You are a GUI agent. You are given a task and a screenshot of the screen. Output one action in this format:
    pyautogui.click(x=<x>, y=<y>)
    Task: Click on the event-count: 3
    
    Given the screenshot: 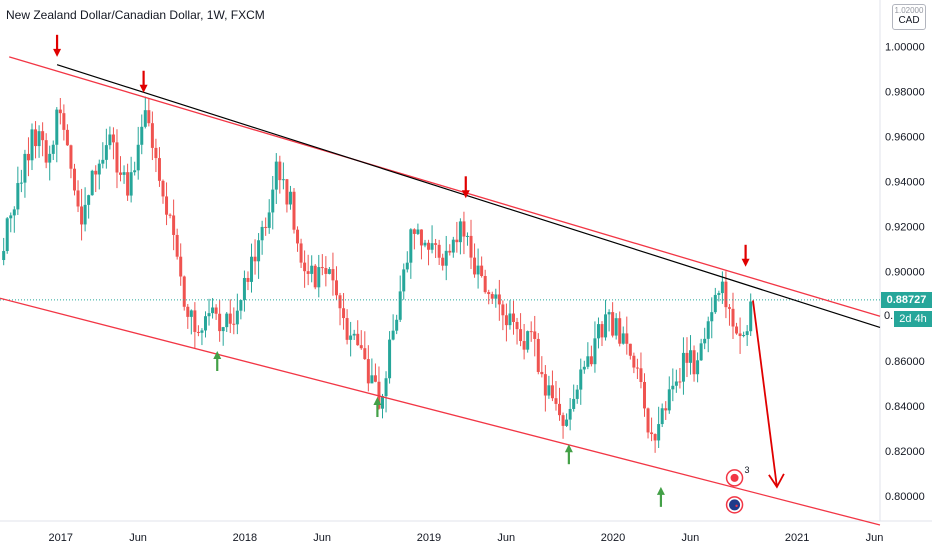 What is the action you would take?
    pyautogui.click(x=747, y=470)
    